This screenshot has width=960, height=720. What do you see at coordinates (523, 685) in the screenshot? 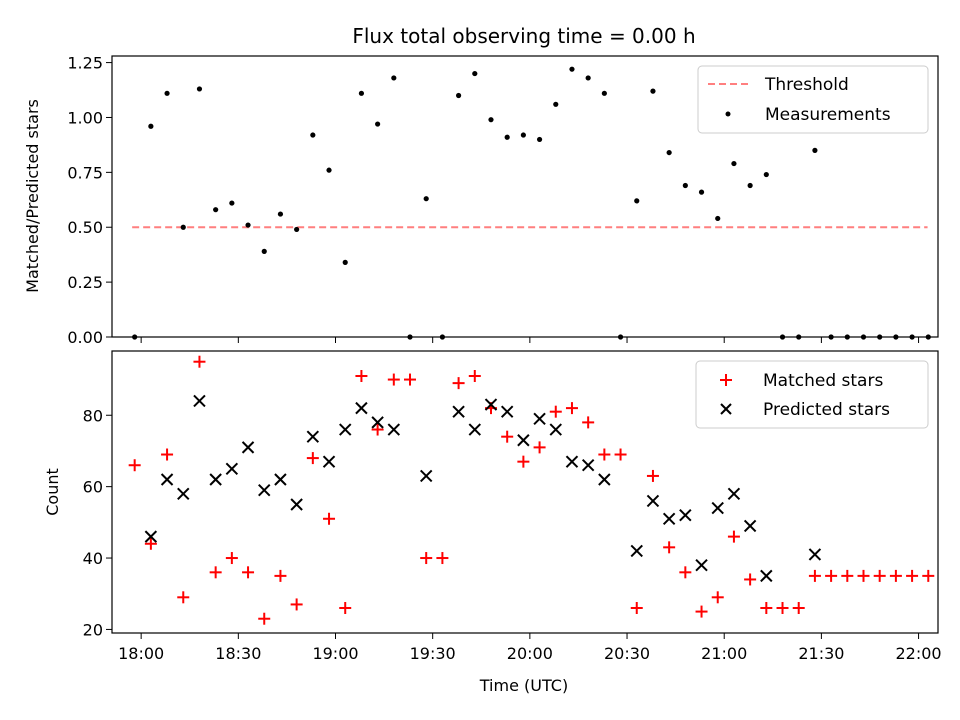
I see `x-axis-label: Time (UTC)` at bounding box center [523, 685].